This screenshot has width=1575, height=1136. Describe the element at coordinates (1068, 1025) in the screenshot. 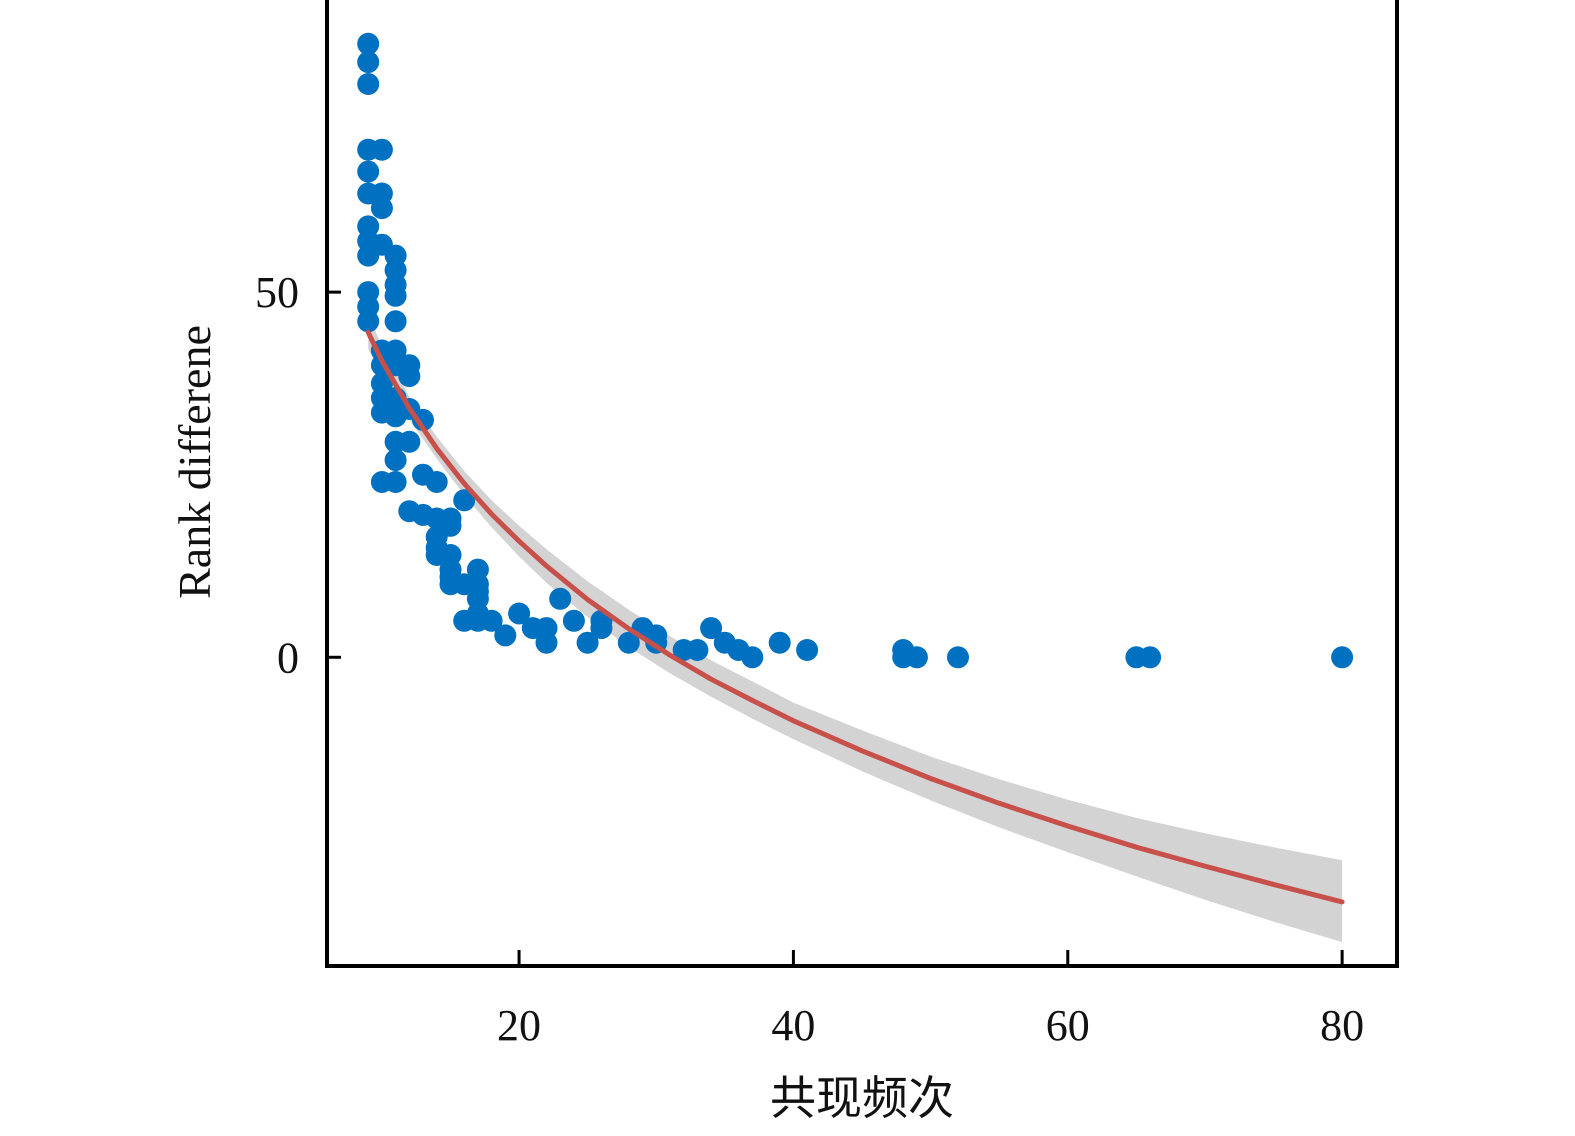

I see `x-tick-label: 60` at that location.